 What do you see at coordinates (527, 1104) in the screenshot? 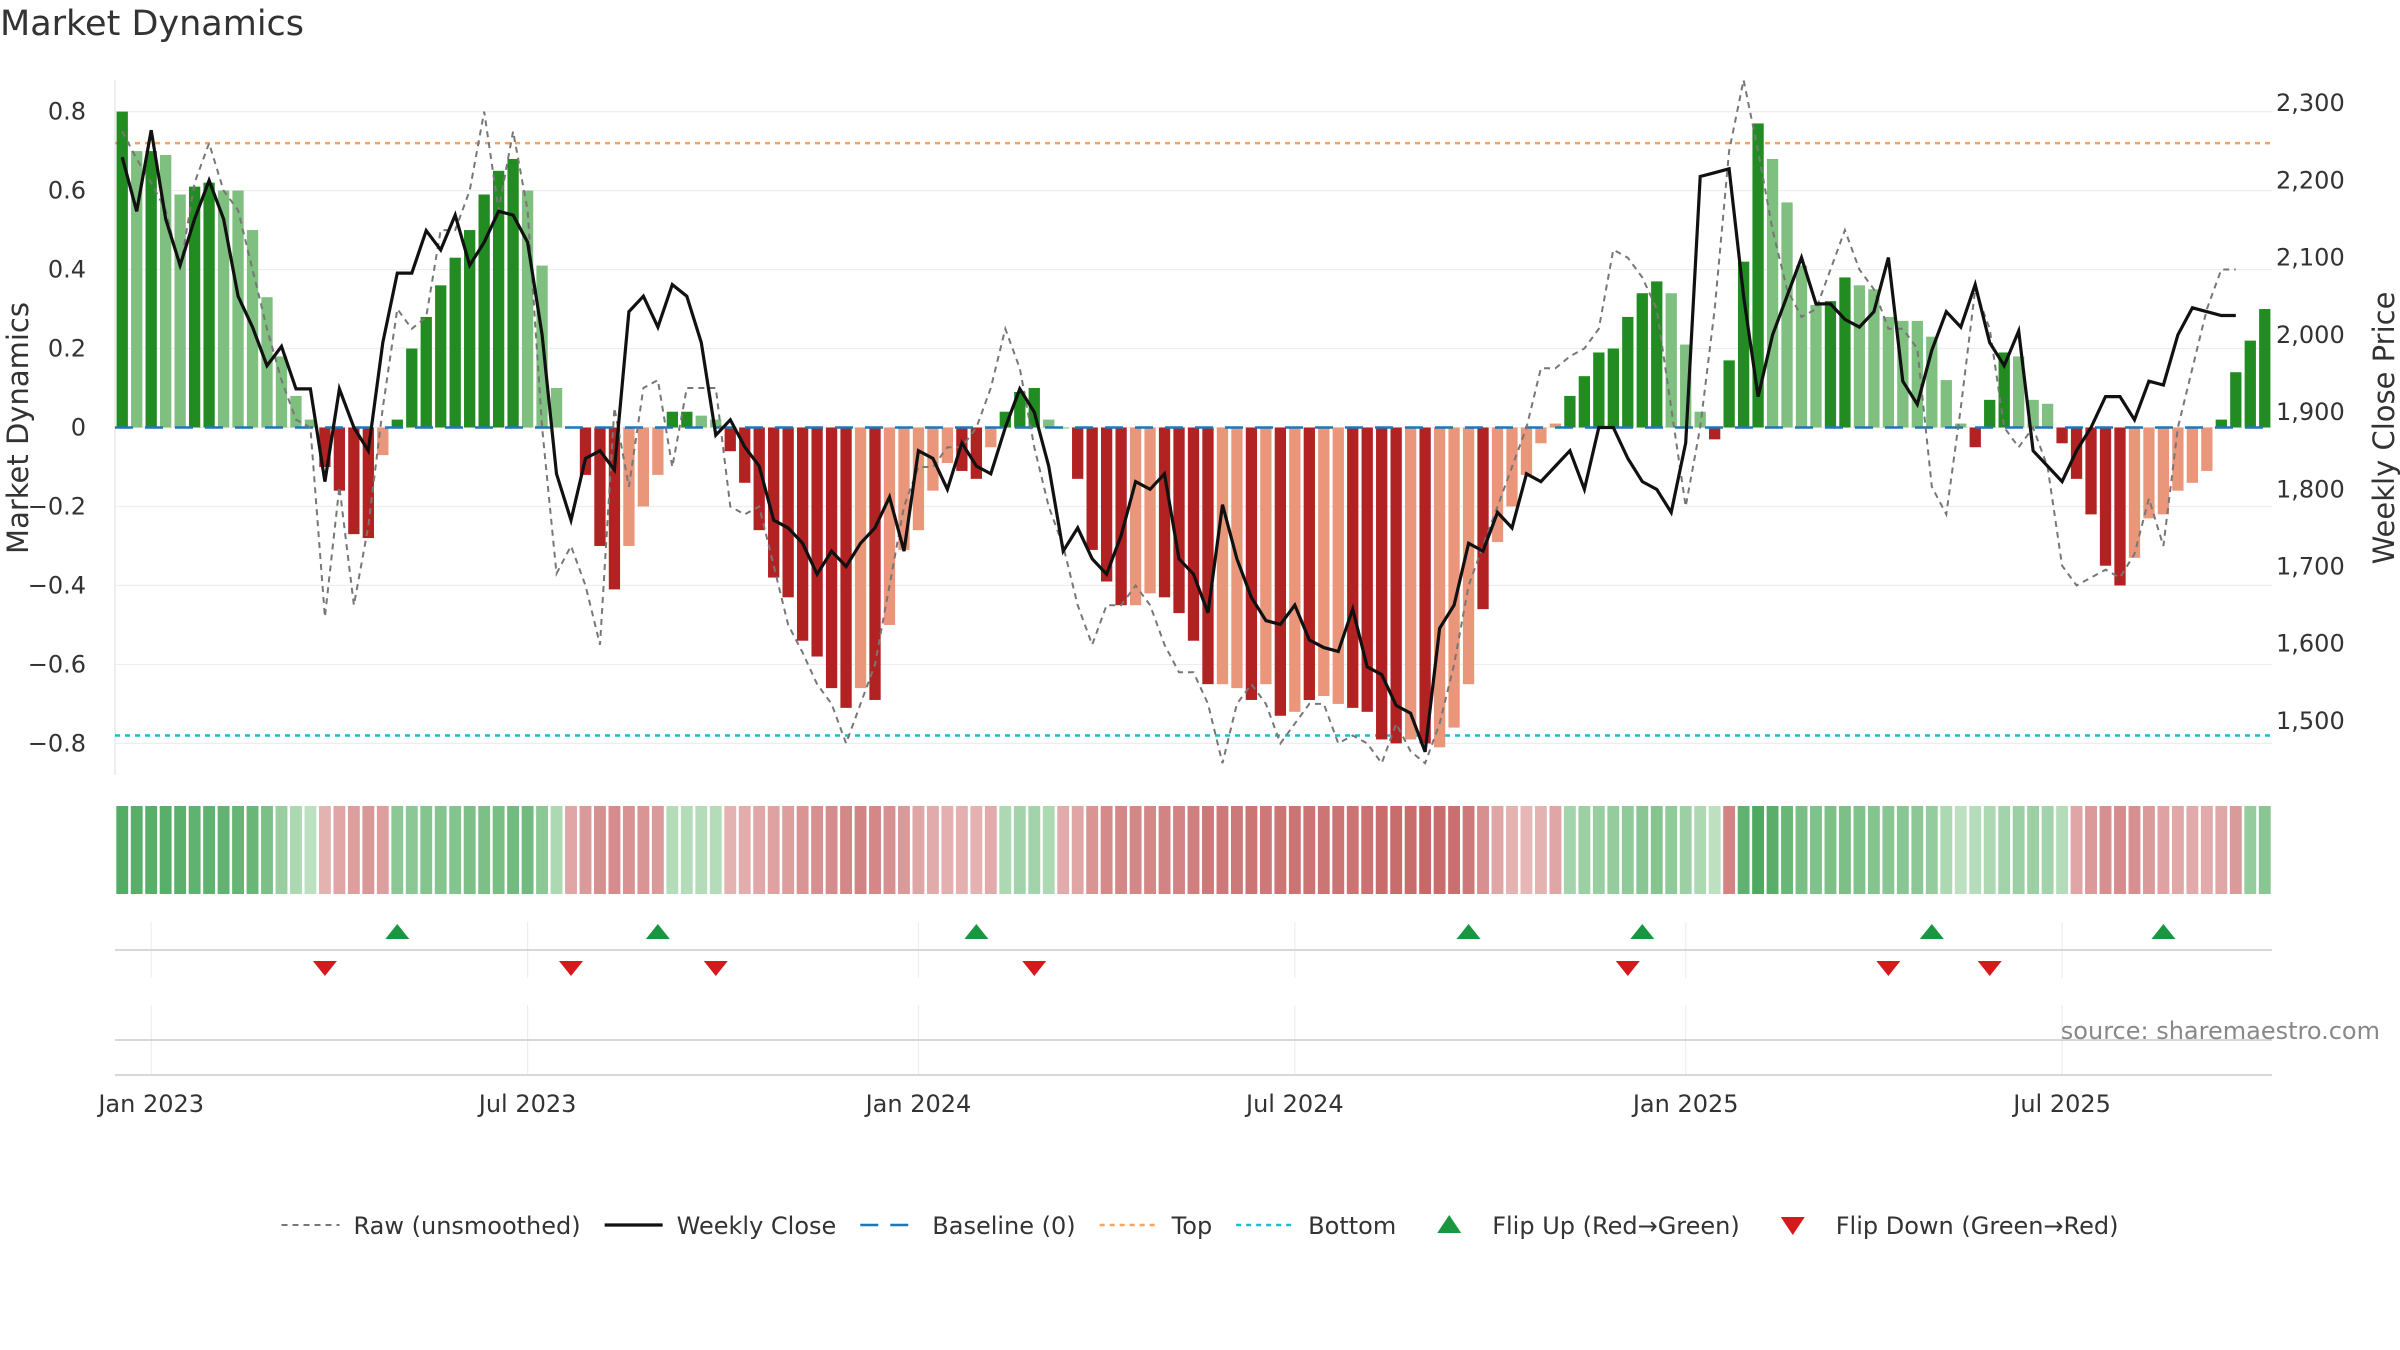
I see `x-tick-label: Jul 2023` at bounding box center [527, 1104].